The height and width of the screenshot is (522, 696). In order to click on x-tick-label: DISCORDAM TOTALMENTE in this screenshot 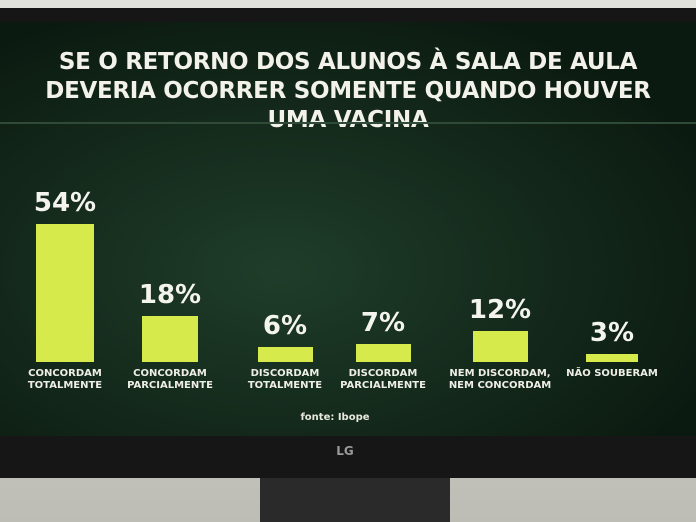, I will do `click(285, 379)`.